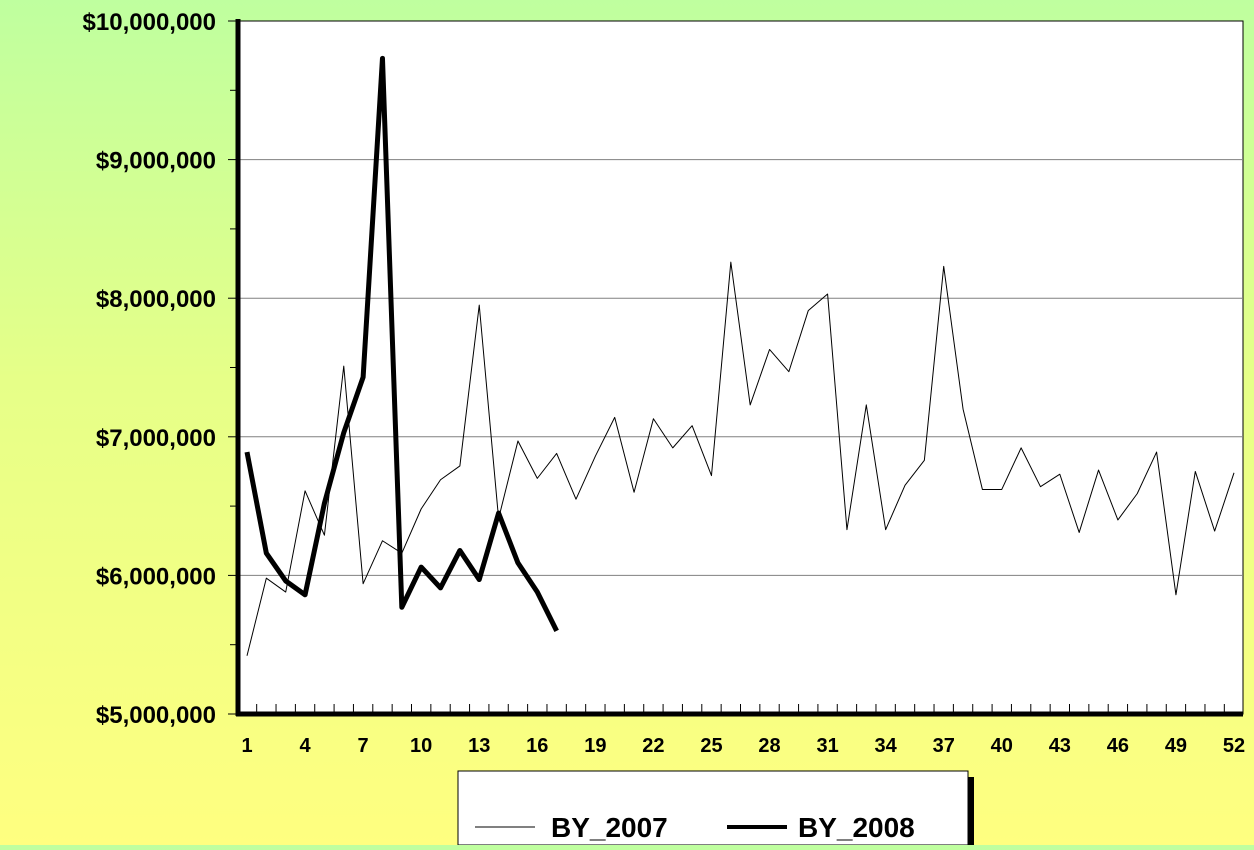  Describe the element at coordinates (827, 746) in the screenshot. I see `x-tick-label: 31` at that location.